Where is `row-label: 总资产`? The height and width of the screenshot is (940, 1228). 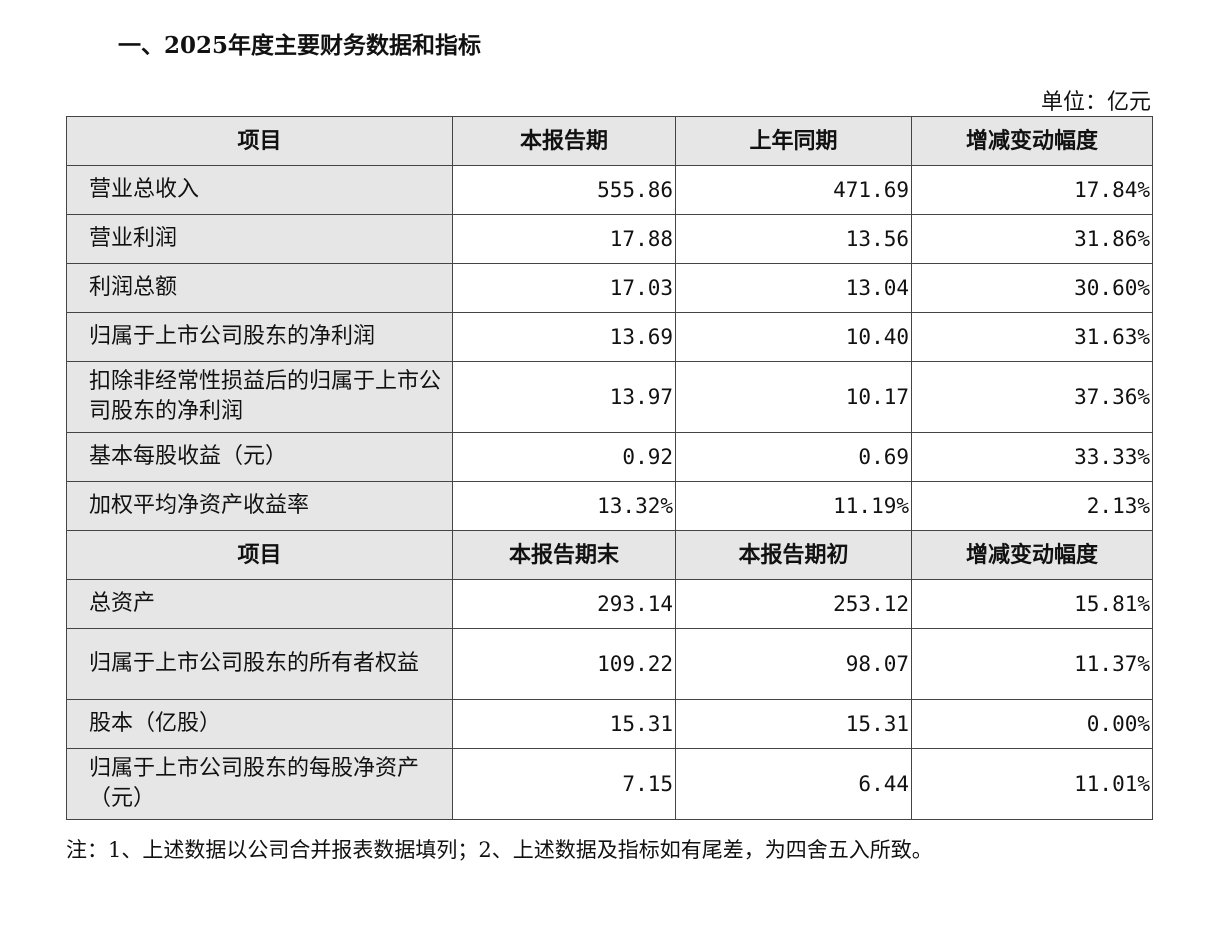 row-label: 总资产 is located at coordinates (259, 604).